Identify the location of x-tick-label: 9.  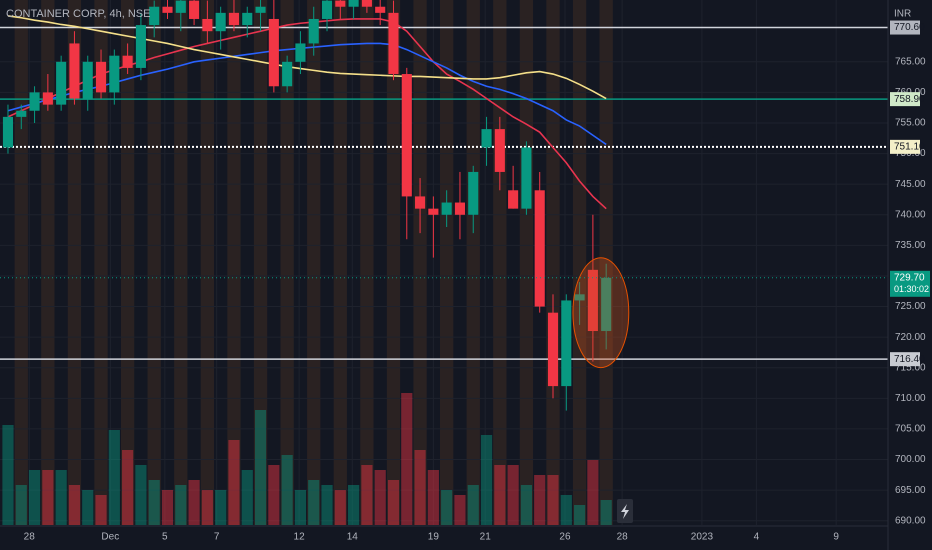
(836, 537).